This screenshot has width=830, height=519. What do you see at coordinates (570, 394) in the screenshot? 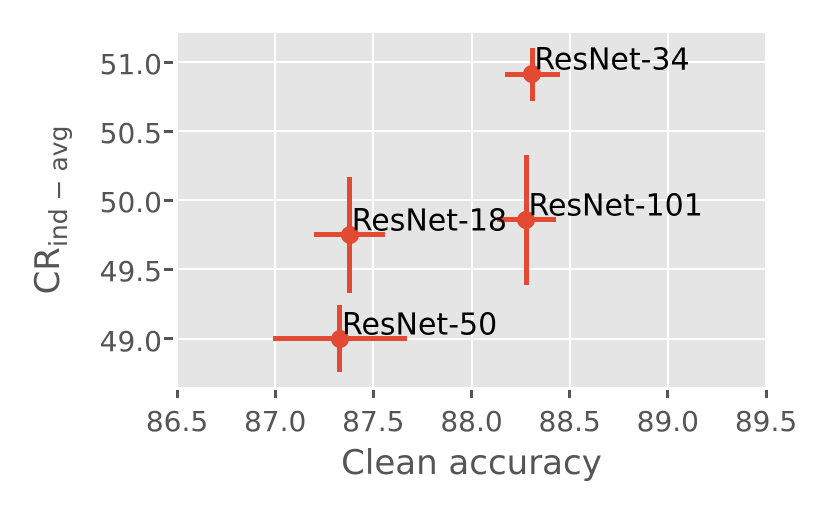
I see `x-tick-88.5` at bounding box center [570, 394].